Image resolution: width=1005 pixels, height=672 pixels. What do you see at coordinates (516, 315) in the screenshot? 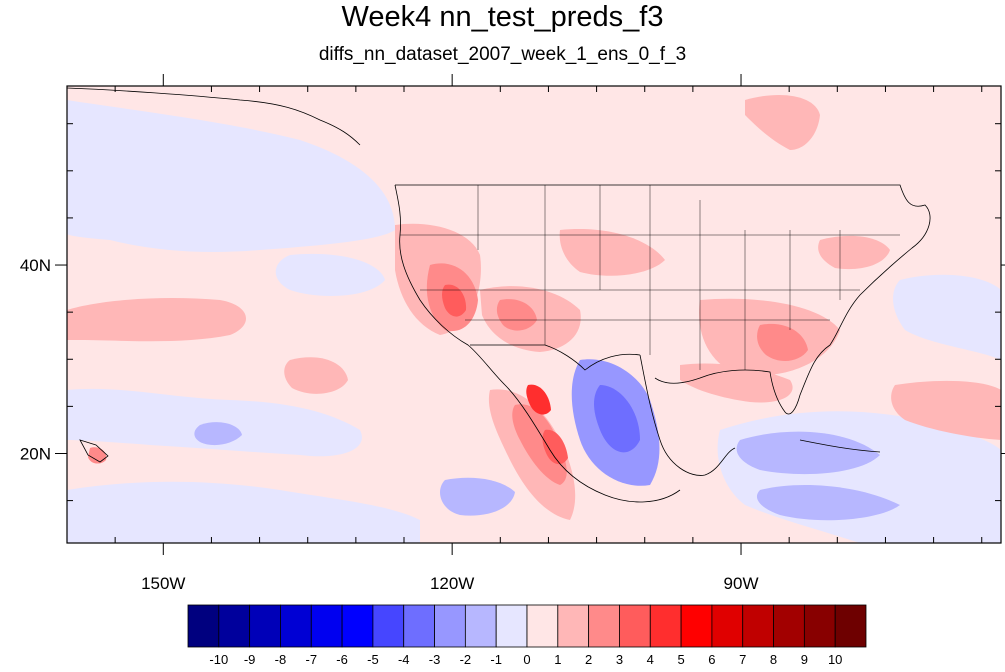
I see `pos-core-arizona` at bounding box center [516, 315].